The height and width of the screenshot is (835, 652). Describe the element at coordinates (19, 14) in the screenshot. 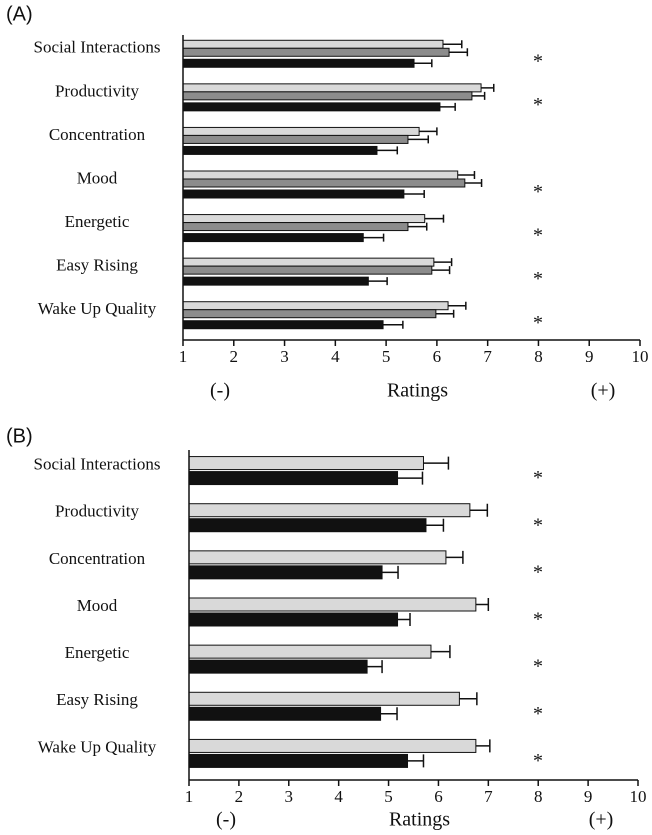

I see `panel-label: (A)` at that location.